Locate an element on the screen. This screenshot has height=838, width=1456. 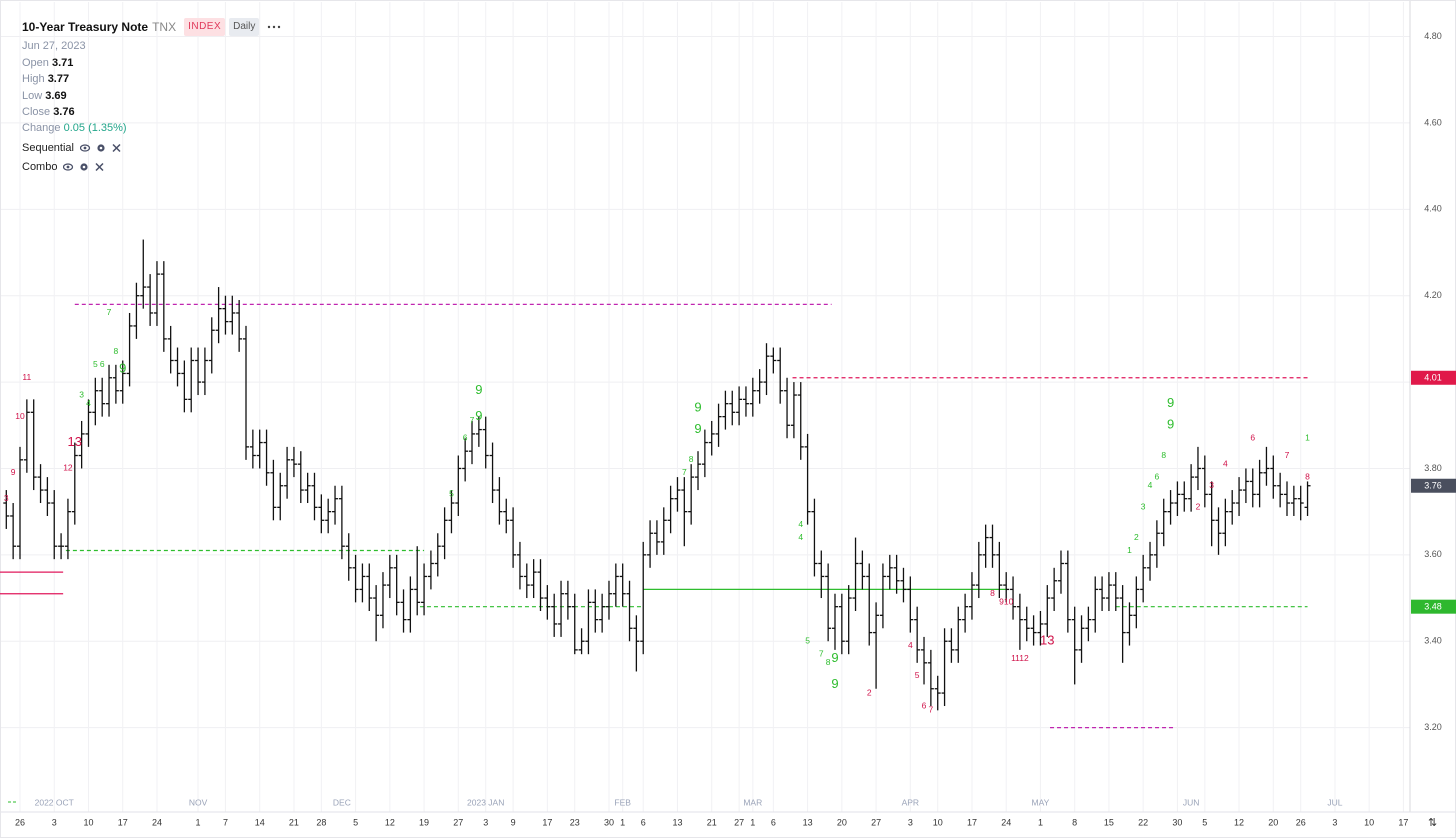
legend-value: 3.69 is located at coordinates (56, 95).